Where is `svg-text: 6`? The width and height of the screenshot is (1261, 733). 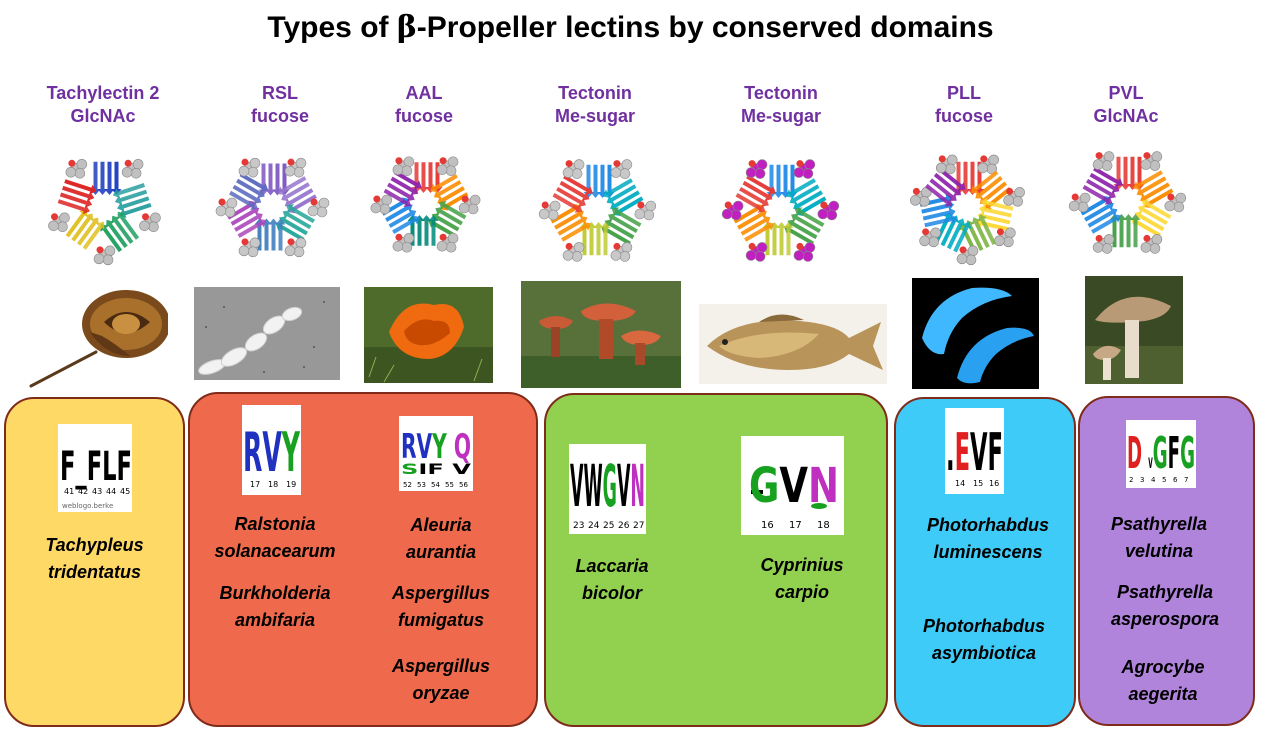 svg-text: 6 is located at coordinates (1175, 480).